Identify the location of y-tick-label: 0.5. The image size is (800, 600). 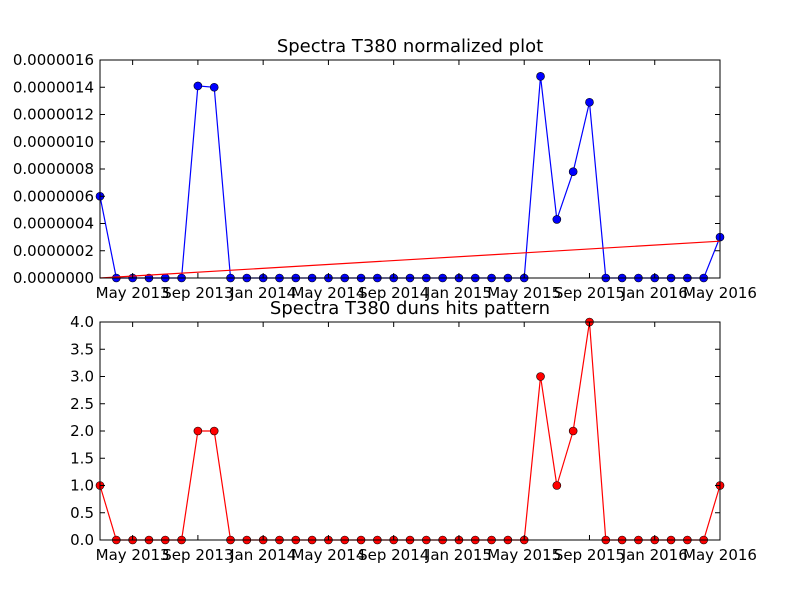
(82, 513).